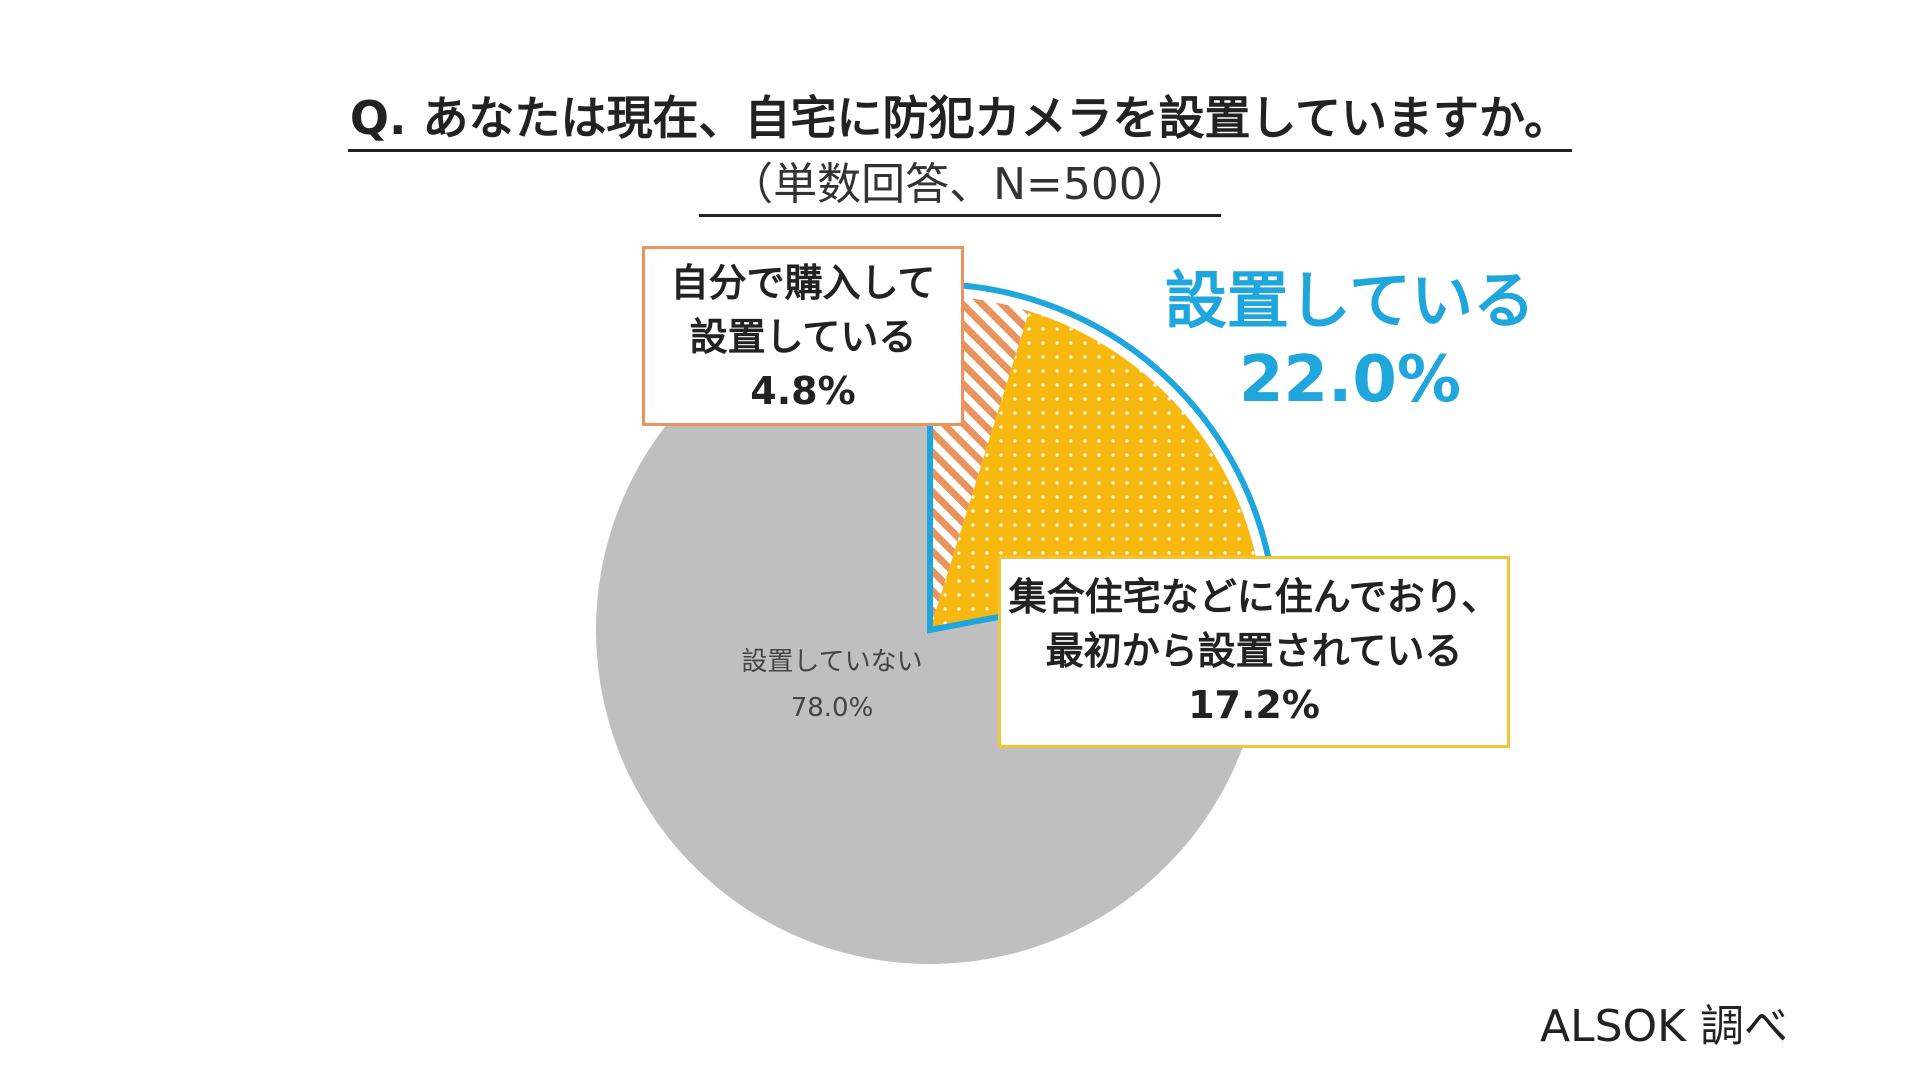 The image size is (1920, 1080). What do you see at coordinates (960, 188) in the screenshot?
I see `chart-subtitle: （単数回答、N=500）` at bounding box center [960, 188].